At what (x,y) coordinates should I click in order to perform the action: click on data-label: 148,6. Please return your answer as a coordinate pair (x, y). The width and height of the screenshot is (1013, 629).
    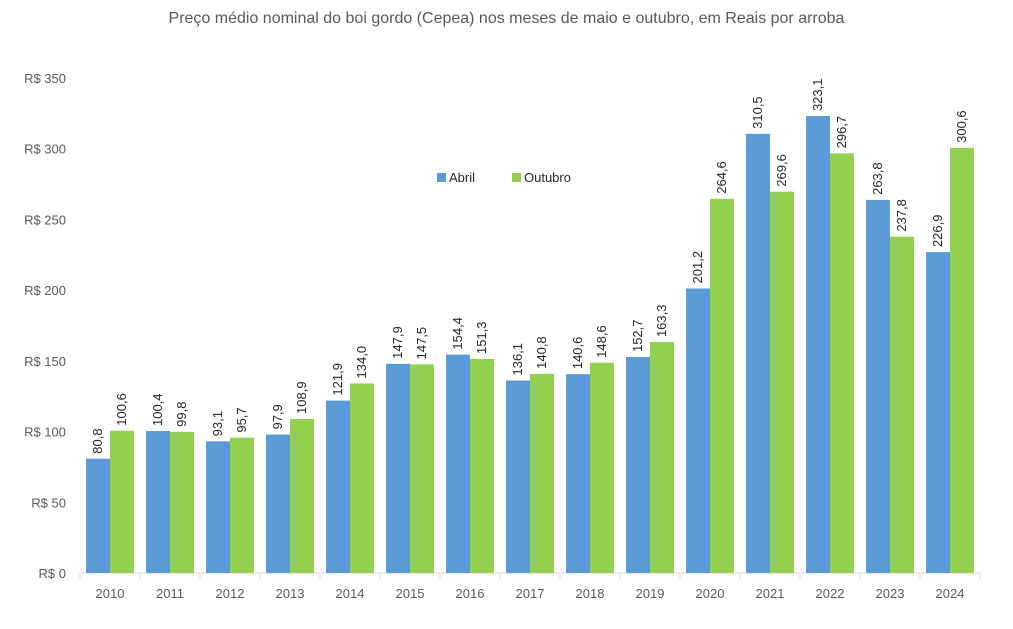
    Looking at the image, I should click on (601, 341).